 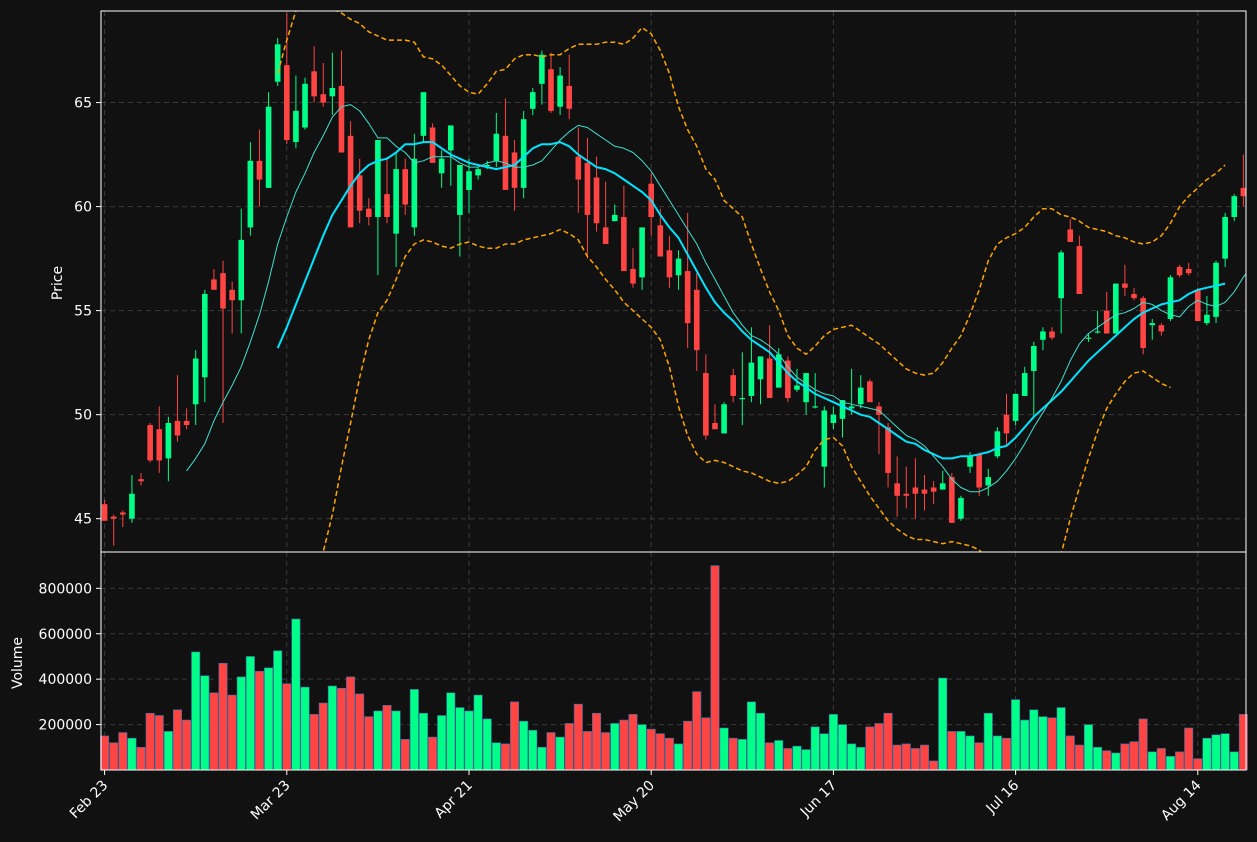 What do you see at coordinates (83, 208) in the screenshot?
I see `price-tick-label: 60` at bounding box center [83, 208].